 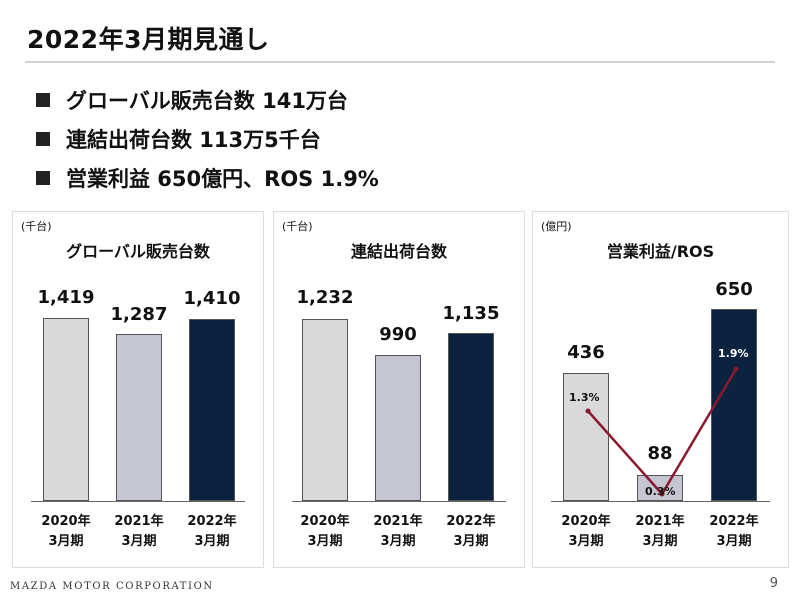 What do you see at coordinates (400, 62) in the screenshot?
I see `title-divider` at bounding box center [400, 62].